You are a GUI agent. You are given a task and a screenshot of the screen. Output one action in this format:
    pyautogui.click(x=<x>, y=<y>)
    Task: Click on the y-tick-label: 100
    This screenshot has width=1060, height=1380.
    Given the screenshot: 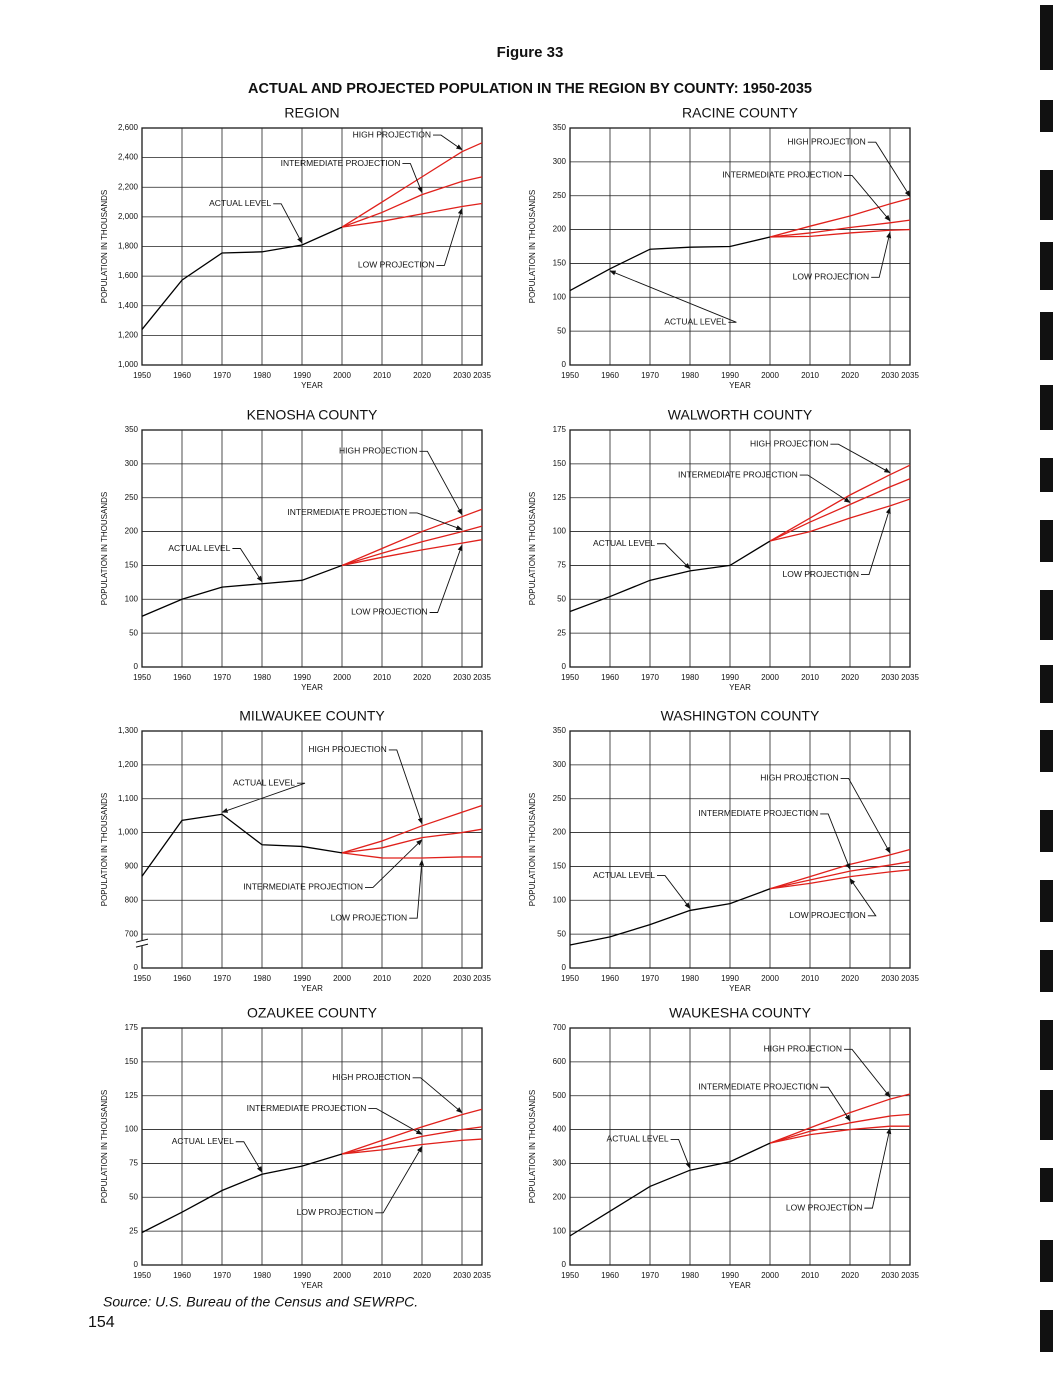 What is the action you would take?
    pyautogui.click(x=132, y=1129)
    